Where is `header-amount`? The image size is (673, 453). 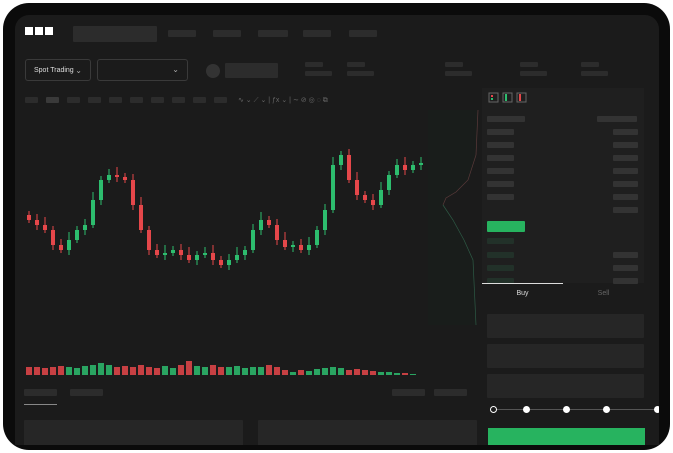 header-amount is located at coordinates (617, 119).